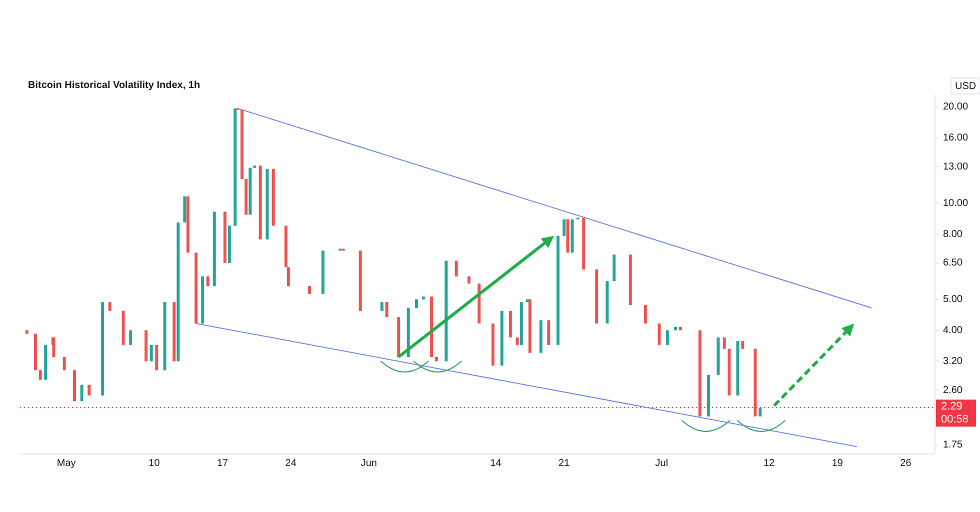 This screenshot has width=980, height=512. What do you see at coordinates (906, 463) in the screenshot?
I see `x-tick-label: 26` at bounding box center [906, 463].